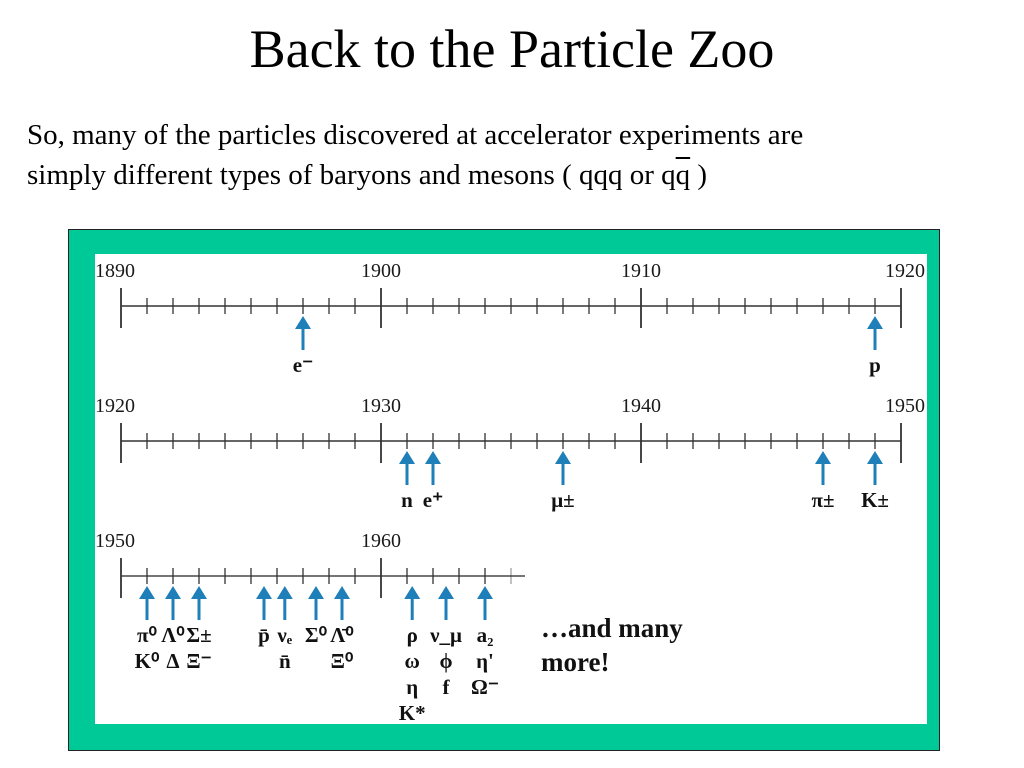  I want to click on antiquark-q: q, so click(683, 175).